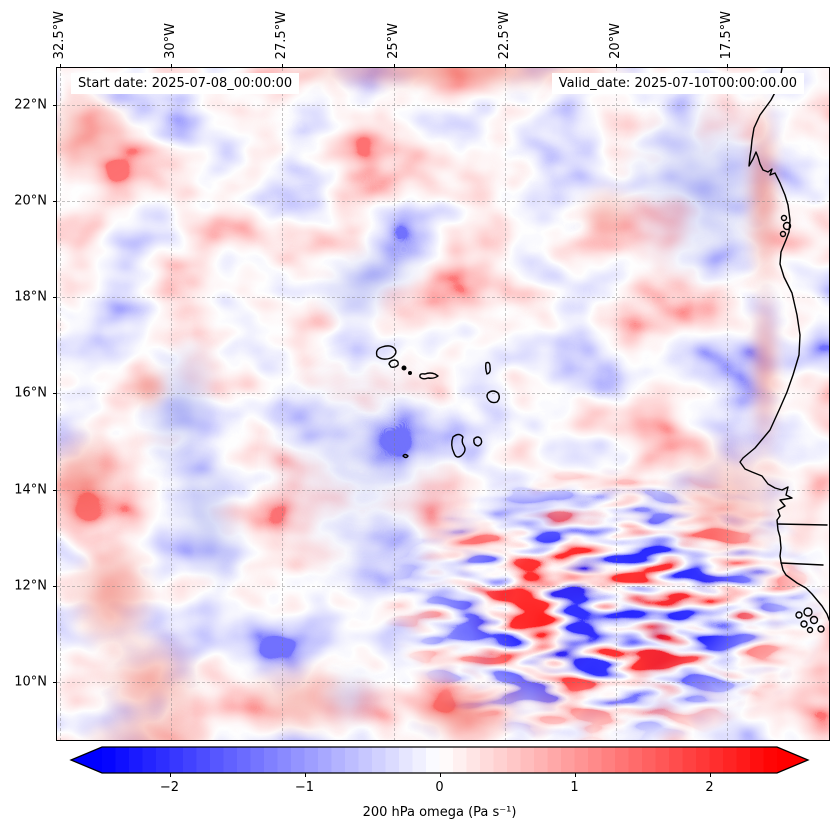  Describe the element at coordinates (30, 393) in the screenshot. I see `y-tick-label: 16°N` at that location.